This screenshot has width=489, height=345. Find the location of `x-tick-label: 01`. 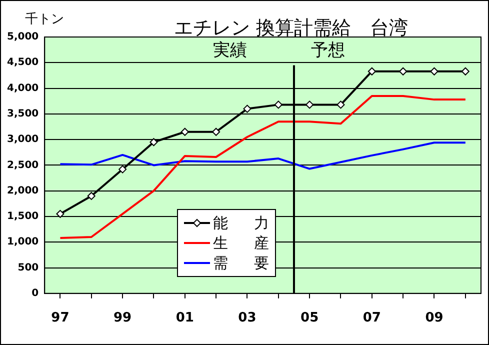

x-tick-label: 01 is located at coordinates (185, 318).